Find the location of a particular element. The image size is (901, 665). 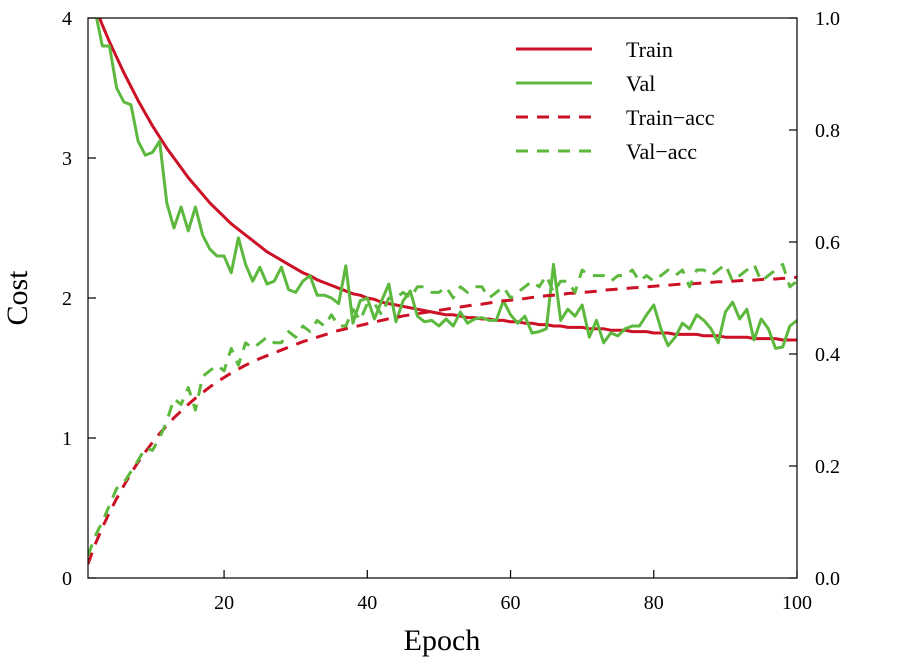

y-right-tick-label: 0.8 is located at coordinates (827, 131).